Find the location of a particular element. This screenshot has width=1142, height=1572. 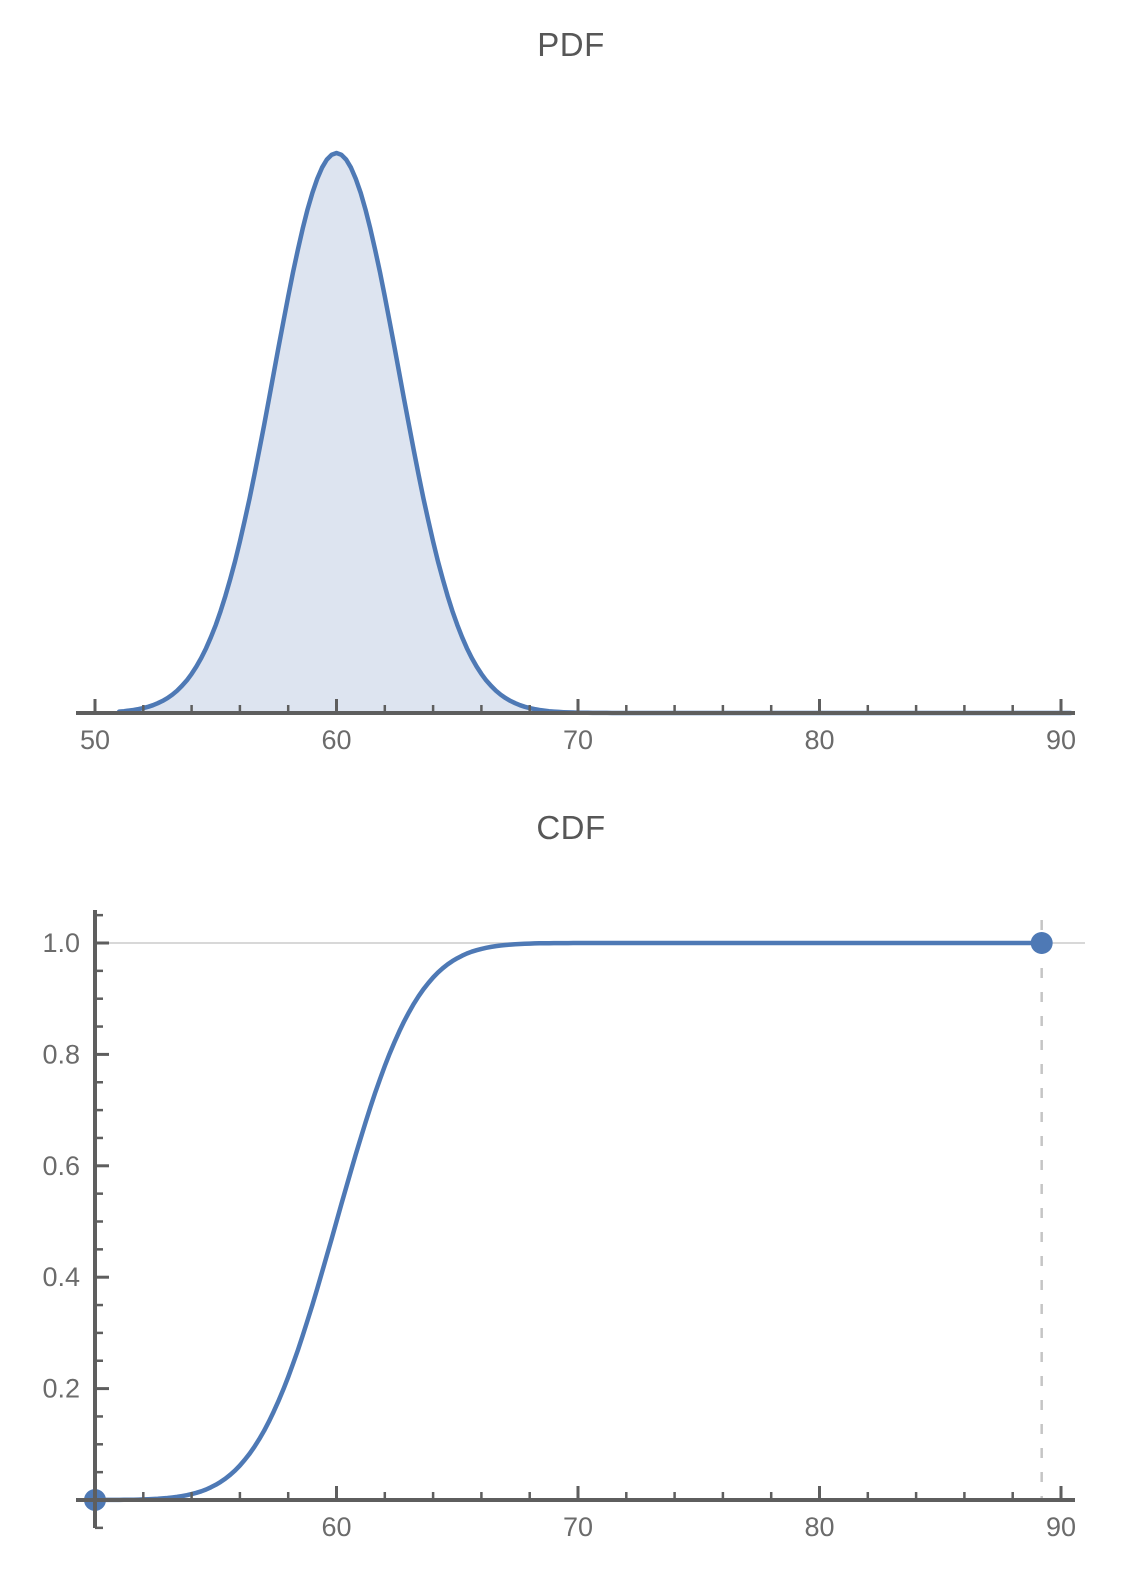

y-tick-label: 1.0 is located at coordinates (61, 943).